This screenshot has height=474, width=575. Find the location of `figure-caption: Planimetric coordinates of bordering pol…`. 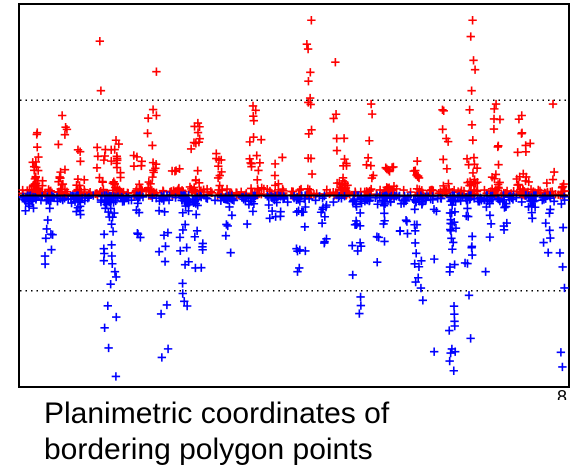

figure-caption: Planimetric coordinates of bordering pol… is located at coordinates (304, 432).